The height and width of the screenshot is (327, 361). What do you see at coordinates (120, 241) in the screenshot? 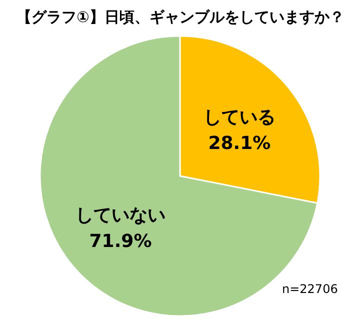
I see `data-label: 71.9%` at bounding box center [120, 241].